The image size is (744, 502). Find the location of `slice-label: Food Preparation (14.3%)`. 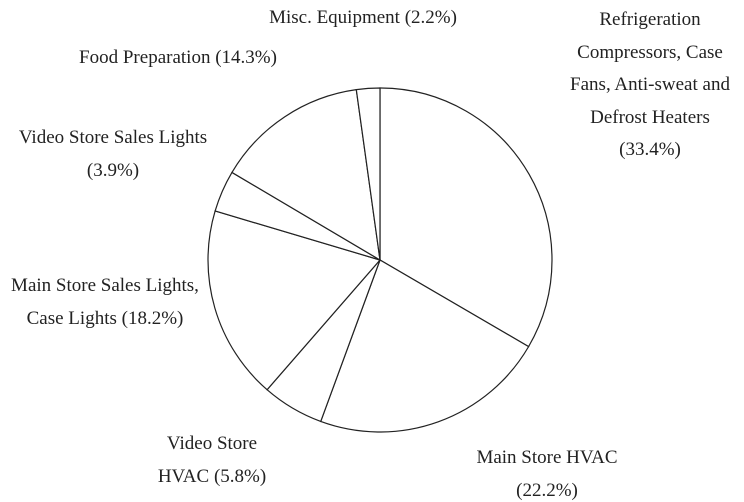

slice-label: Food Preparation (14.3%) is located at coordinates (178, 58).